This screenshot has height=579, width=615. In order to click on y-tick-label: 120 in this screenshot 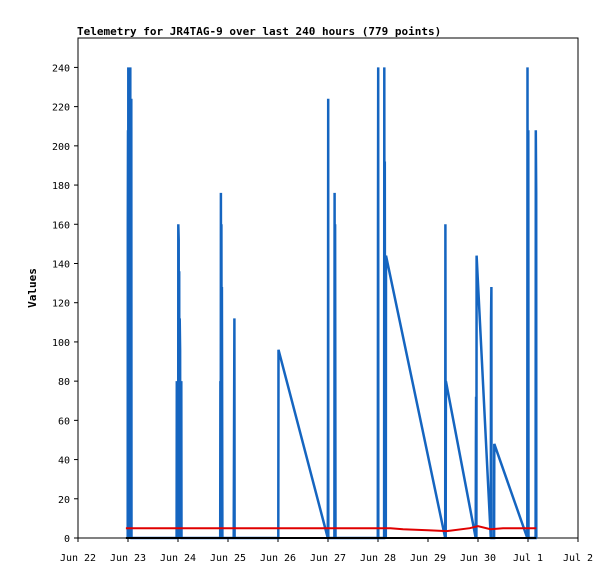, I will do `click(61, 304)`.